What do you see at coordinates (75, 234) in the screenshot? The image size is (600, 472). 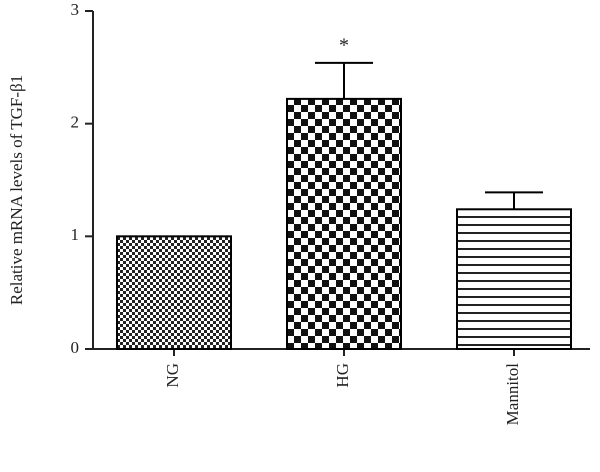 I see `y-tick-label: 1` at bounding box center [75, 234].